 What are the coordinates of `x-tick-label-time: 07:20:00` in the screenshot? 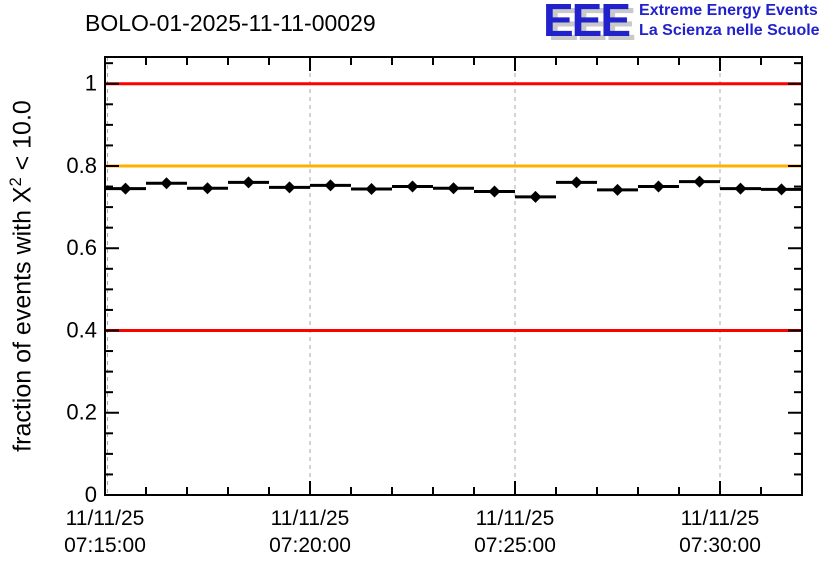 It's located at (310, 545).